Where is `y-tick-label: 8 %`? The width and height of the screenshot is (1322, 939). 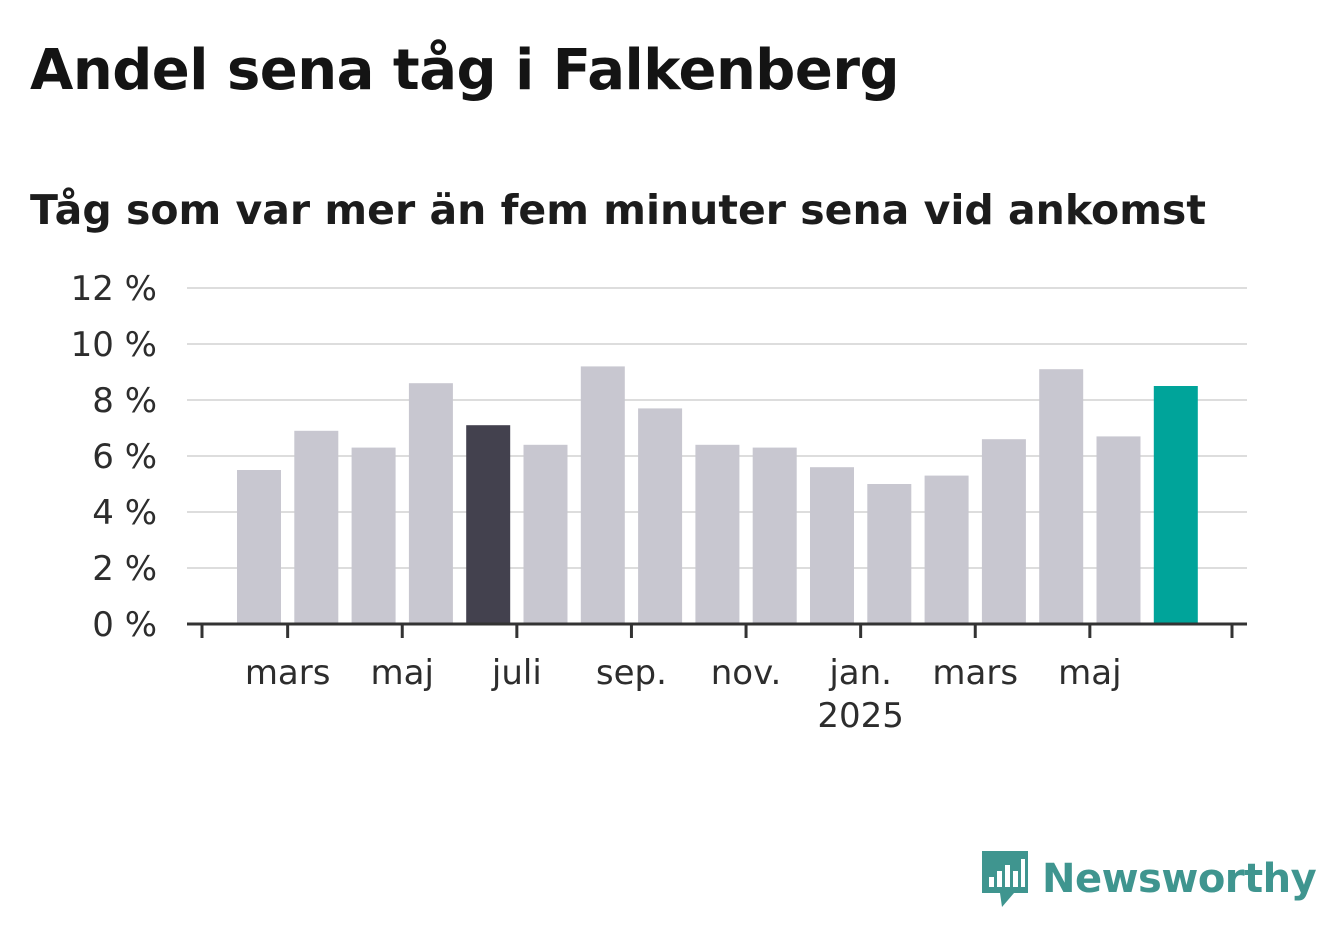 y-tick-label: 8 % is located at coordinates (124, 401).